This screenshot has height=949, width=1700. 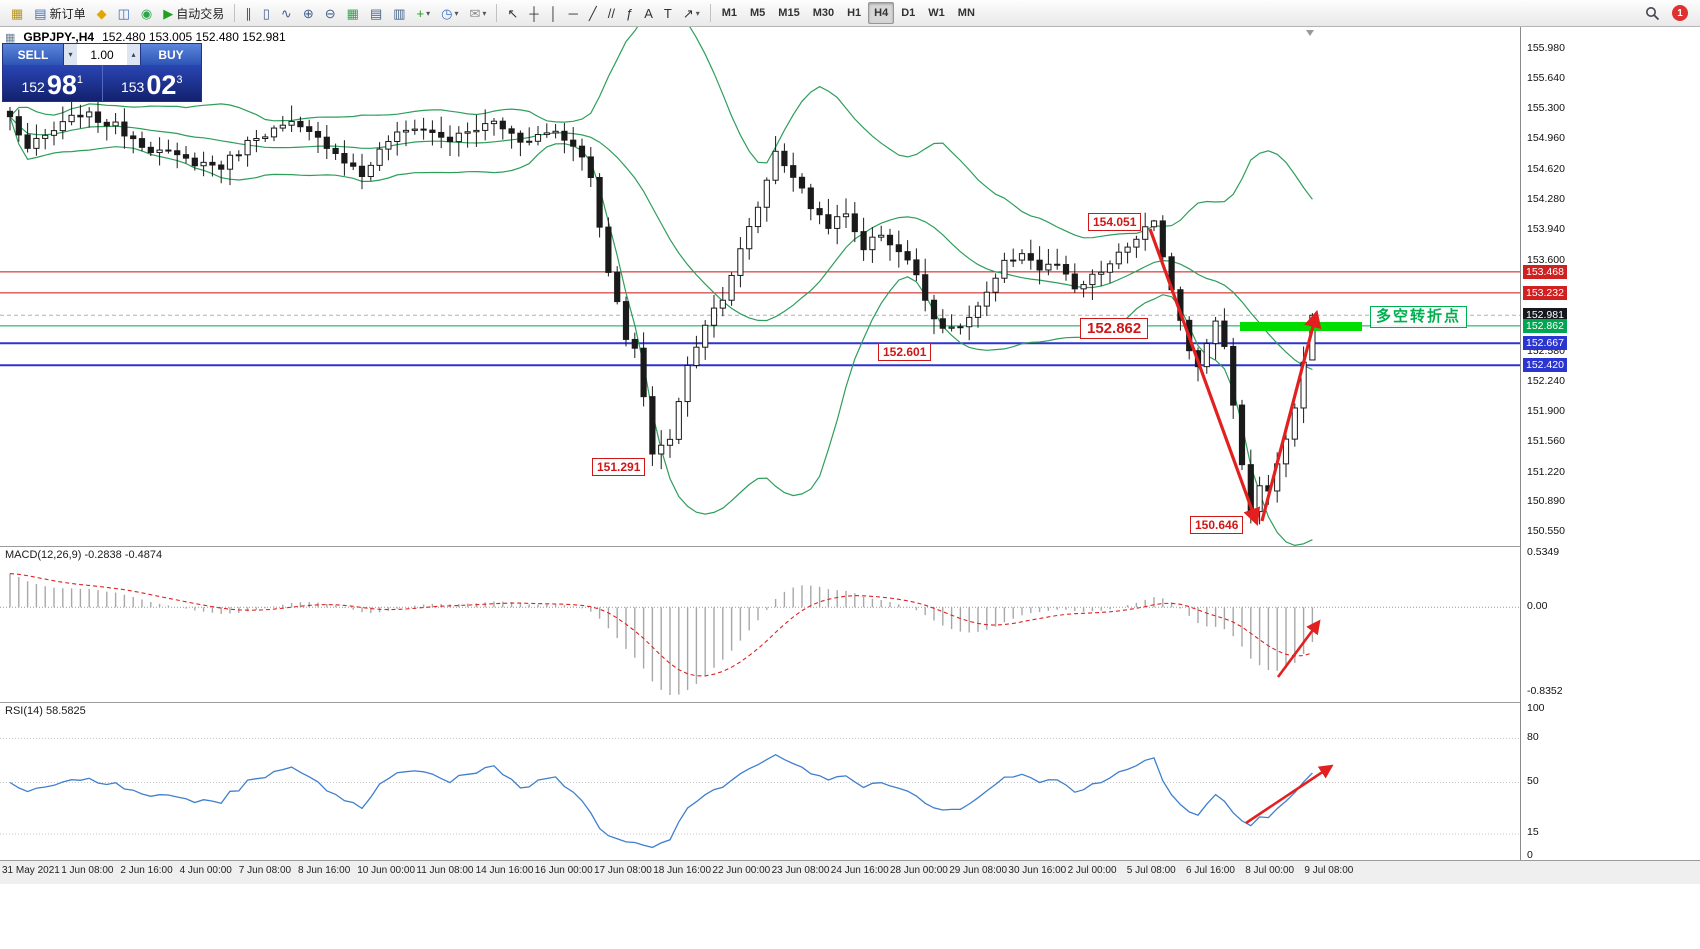 I want to click on tf-m5-button: M5, so click(x=758, y=13).